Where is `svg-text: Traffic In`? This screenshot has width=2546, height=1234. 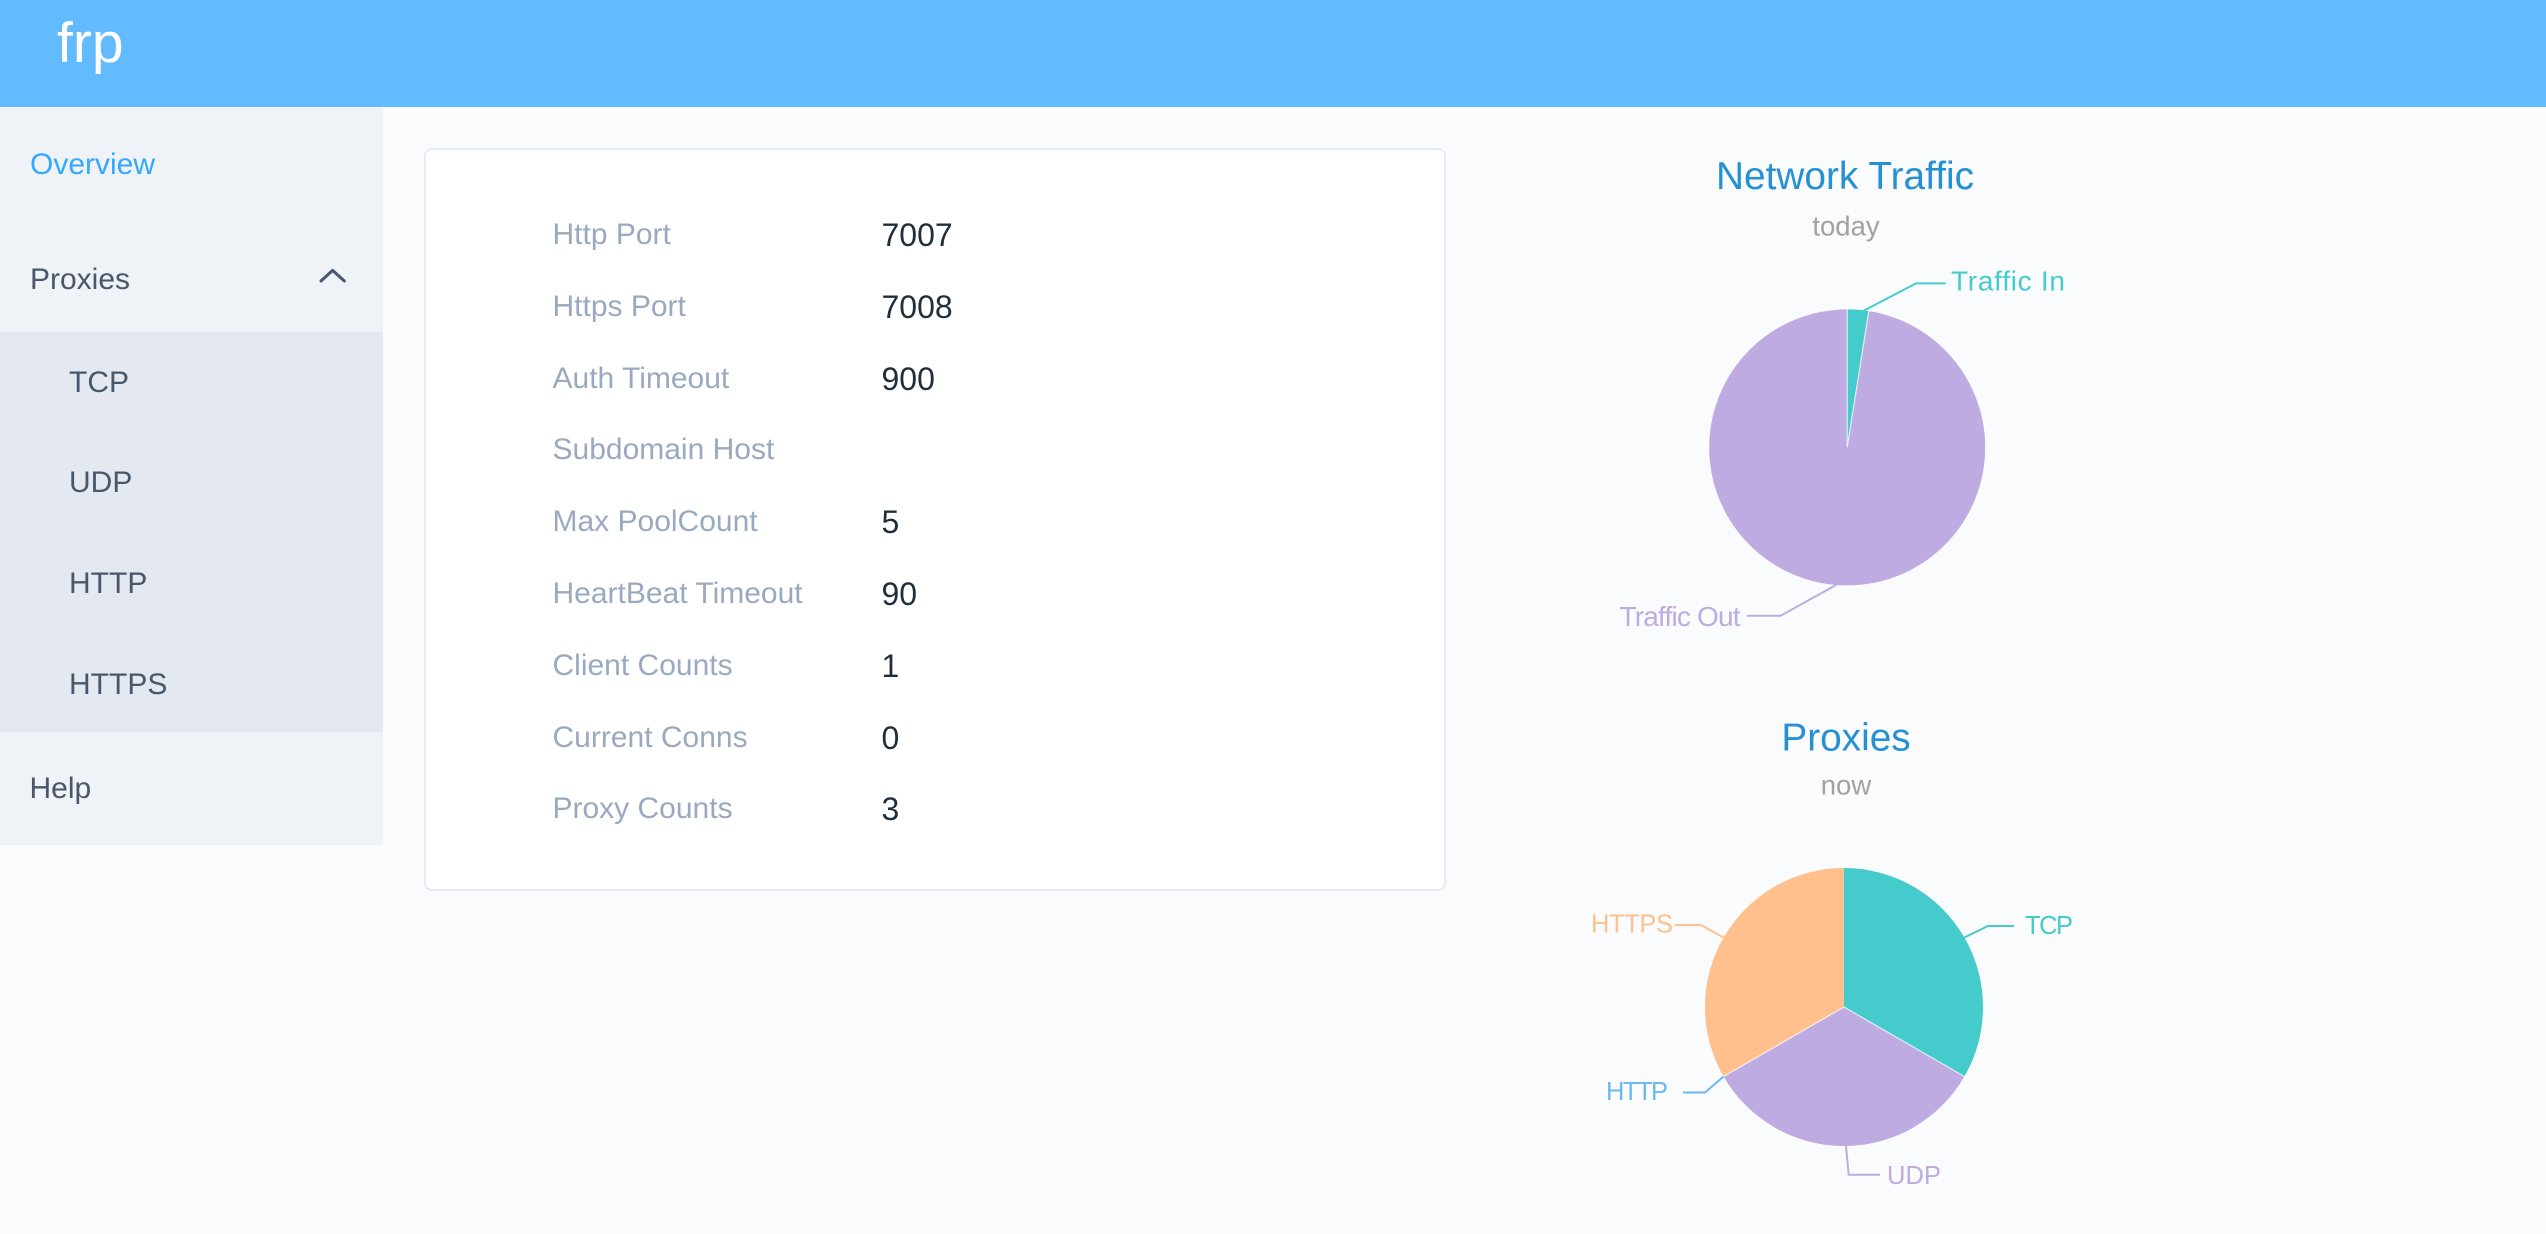 svg-text: Traffic In is located at coordinates (2008, 280).